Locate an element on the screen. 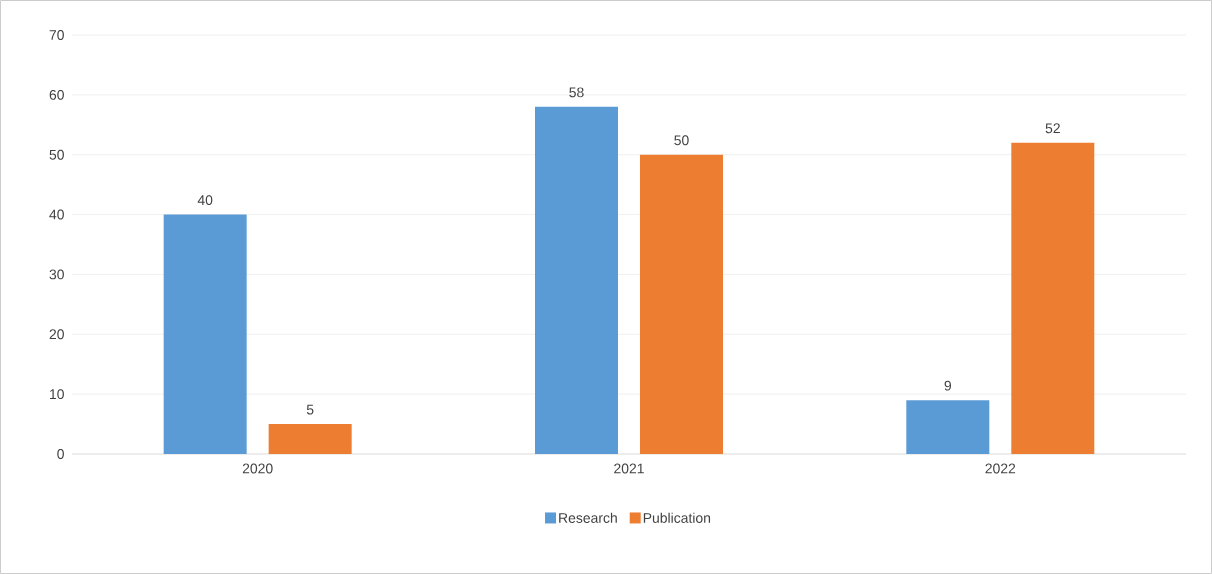 Image resolution: width=1212 pixels, height=574 pixels. data-label: 52 is located at coordinates (1052, 128).